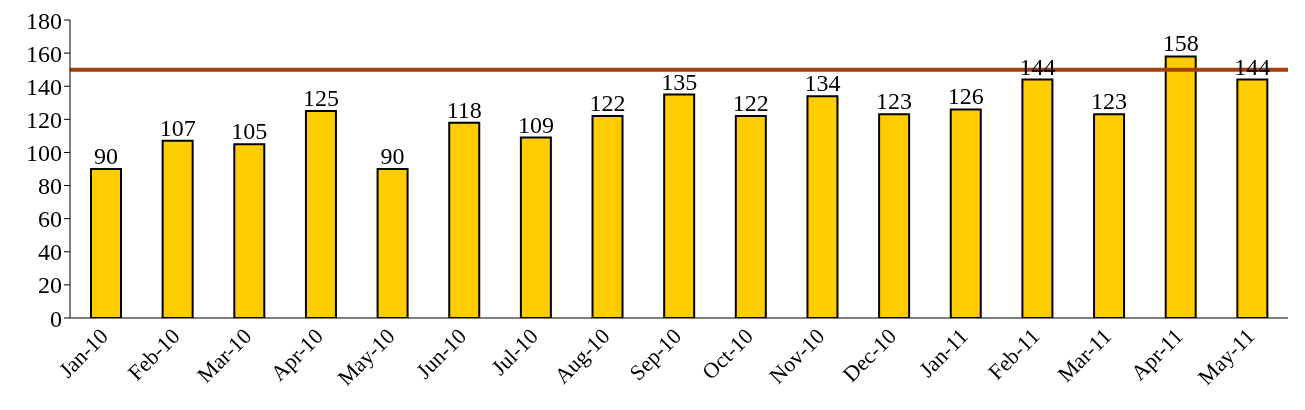 The image size is (1305, 410). Describe the element at coordinates (50, 252) in the screenshot. I see `y-tick-label: 40` at that location.